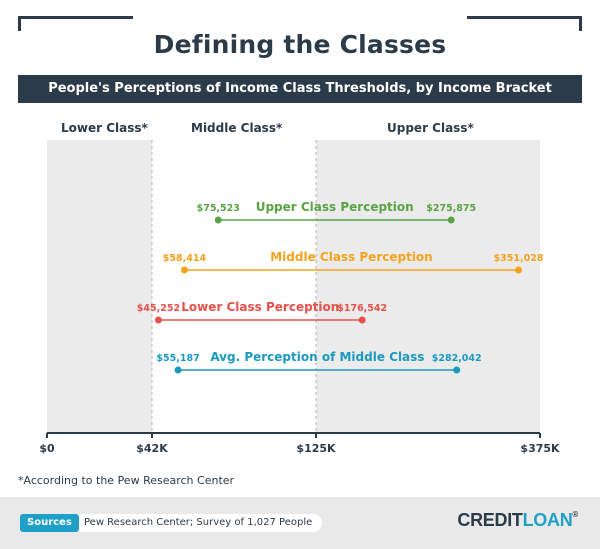 The height and width of the screenshot is (549, 600). Describe the element at coordinates (451, 208) in the screenshot. I see `range-high-label-0: $275,875` at that location.